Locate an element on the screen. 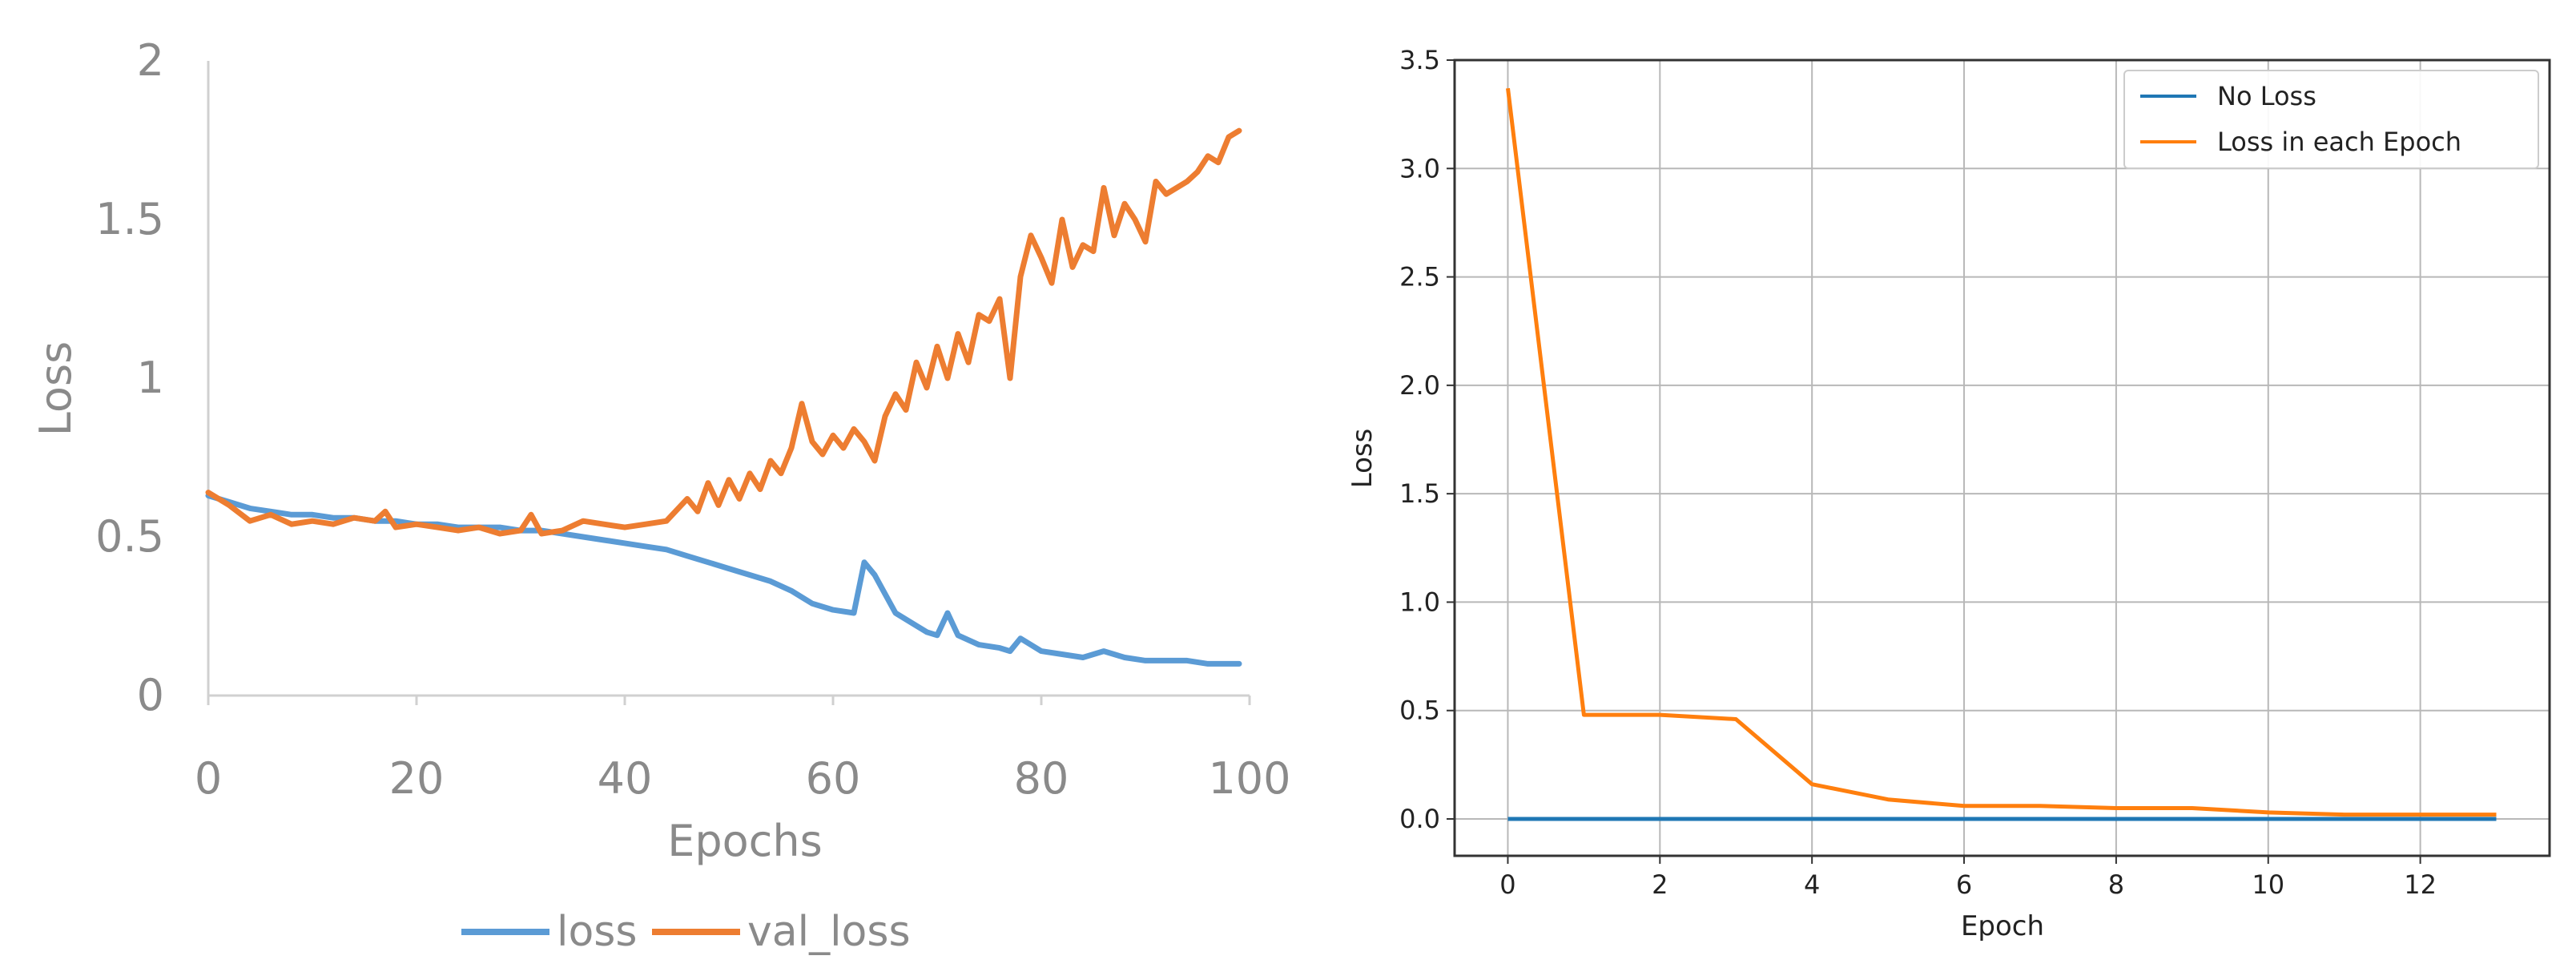 This screenshot has width=2576, height=980. right-y-tick-label: 2.0 is located at coordinates (1420, 385).